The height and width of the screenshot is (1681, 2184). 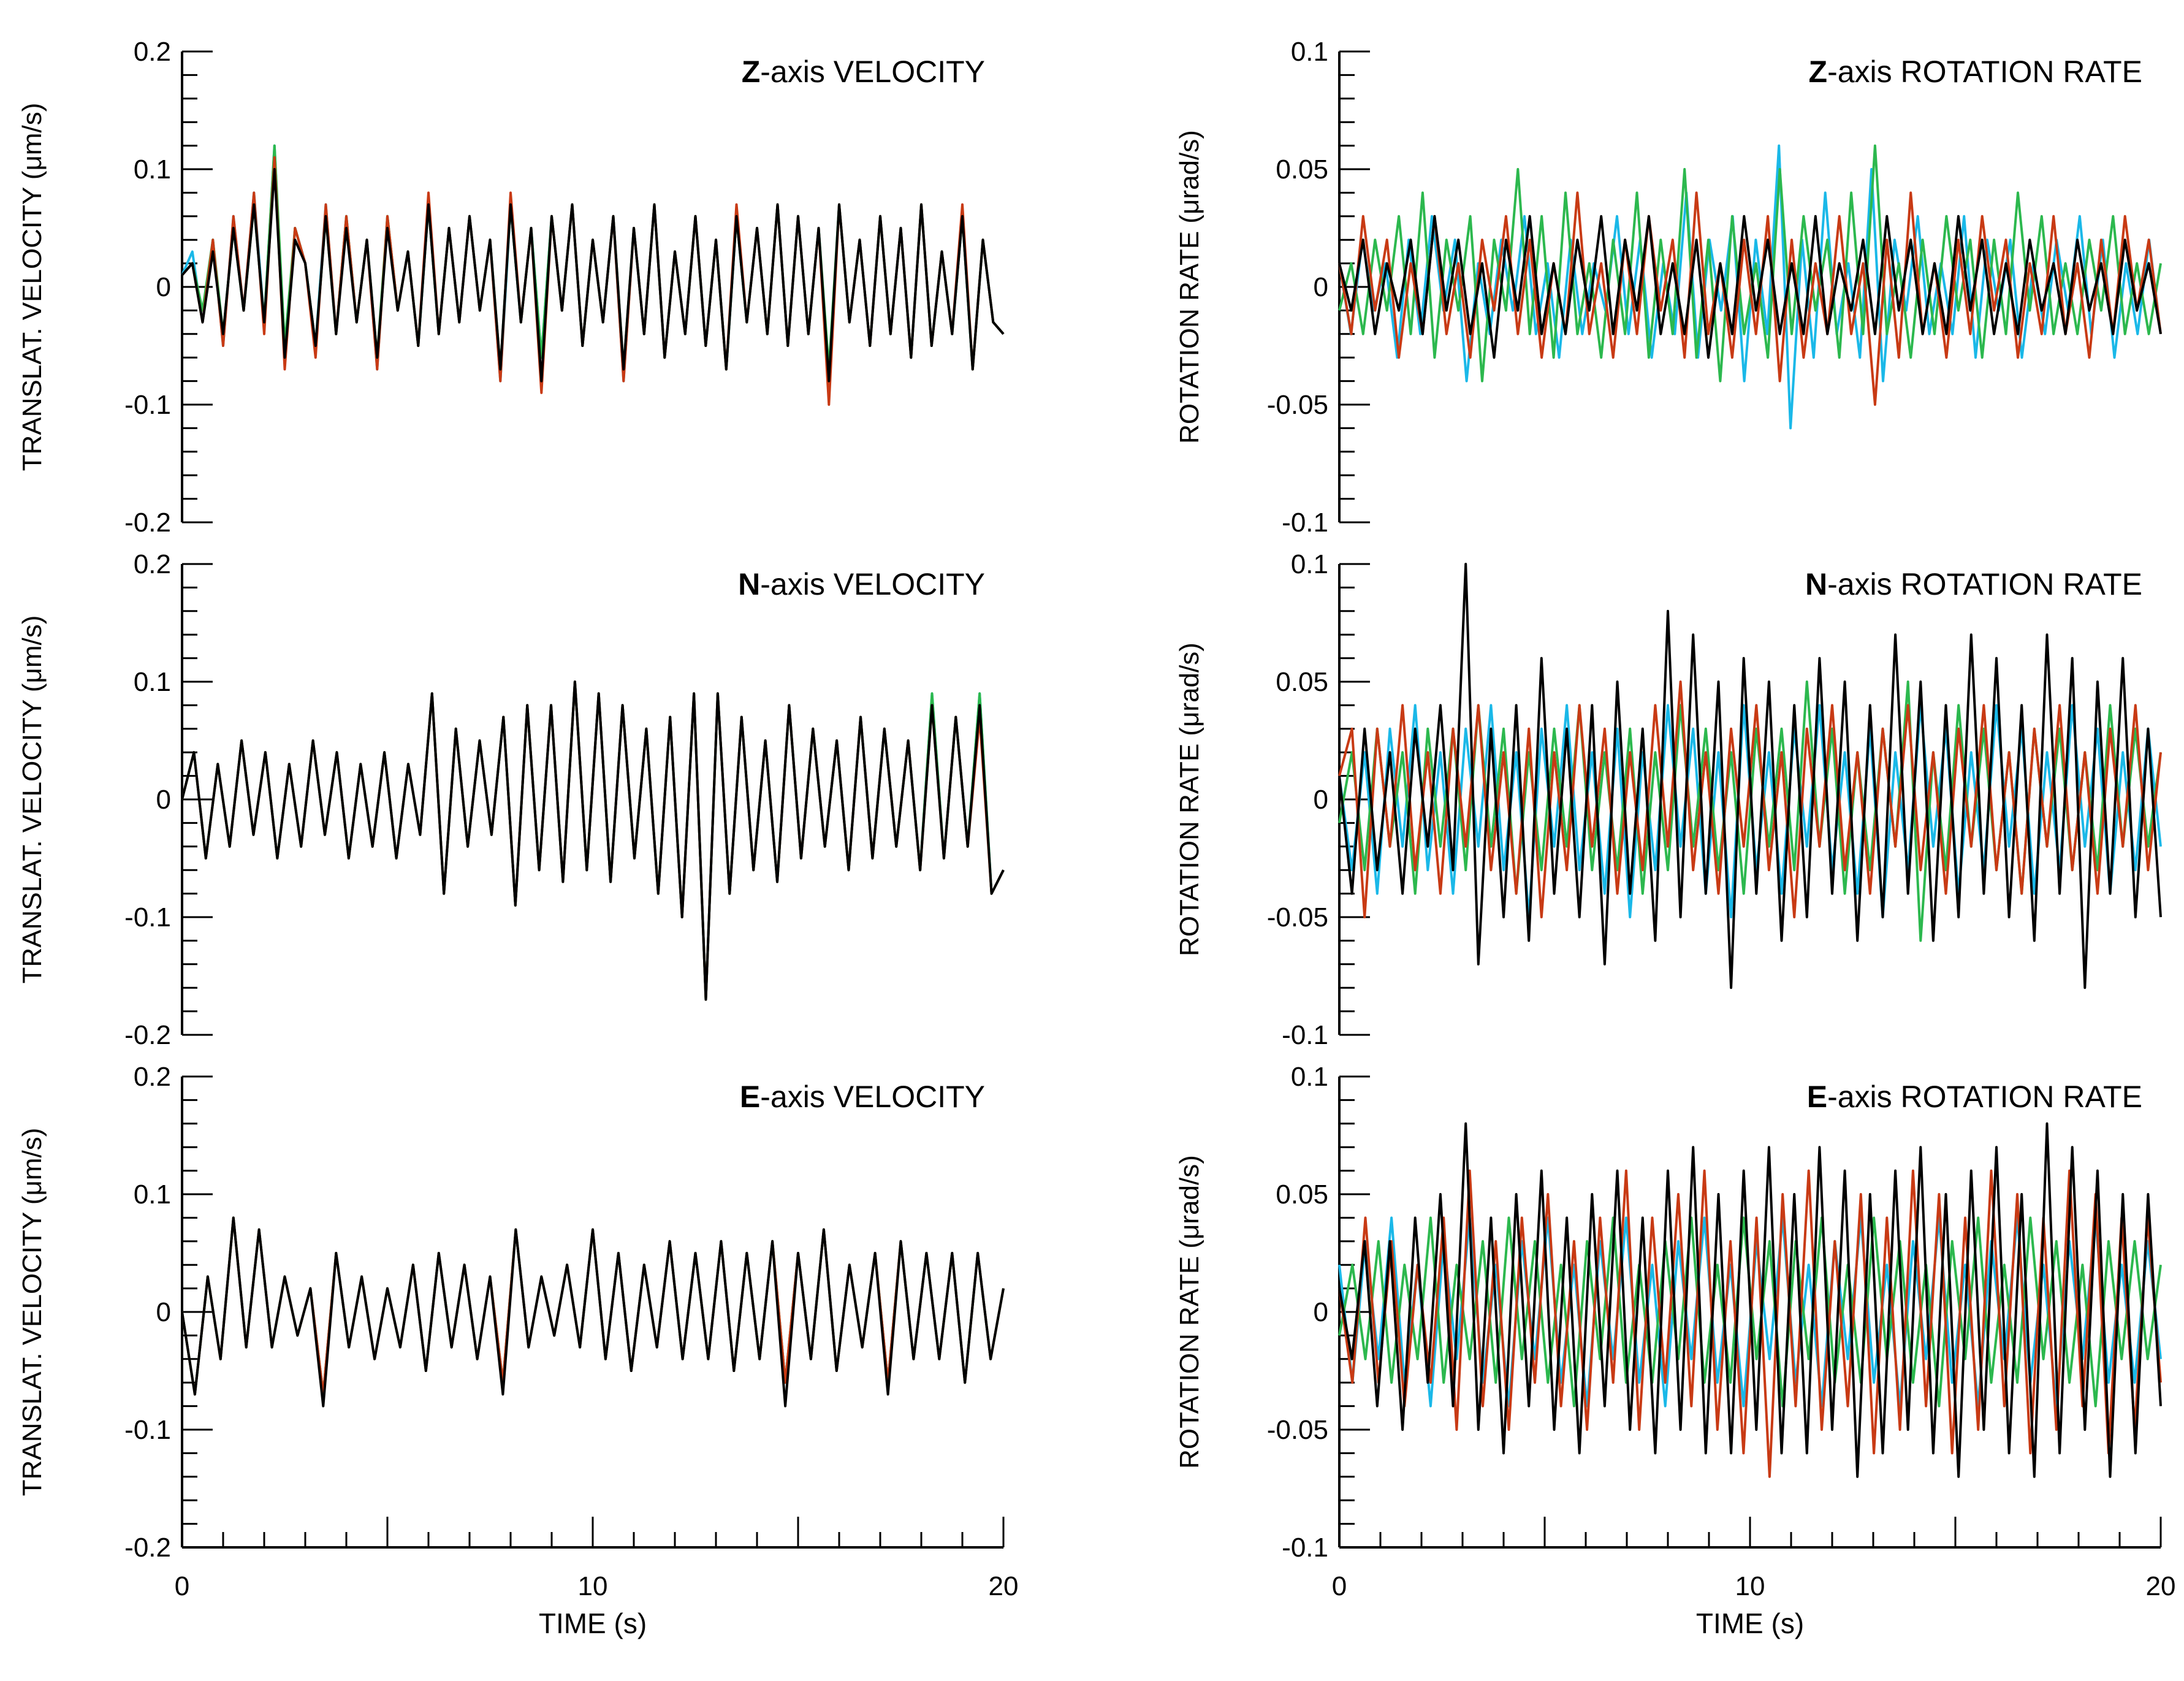 I want to click on panel-title: N-axis ROTATION RATE, so click(x=1973, y=584).